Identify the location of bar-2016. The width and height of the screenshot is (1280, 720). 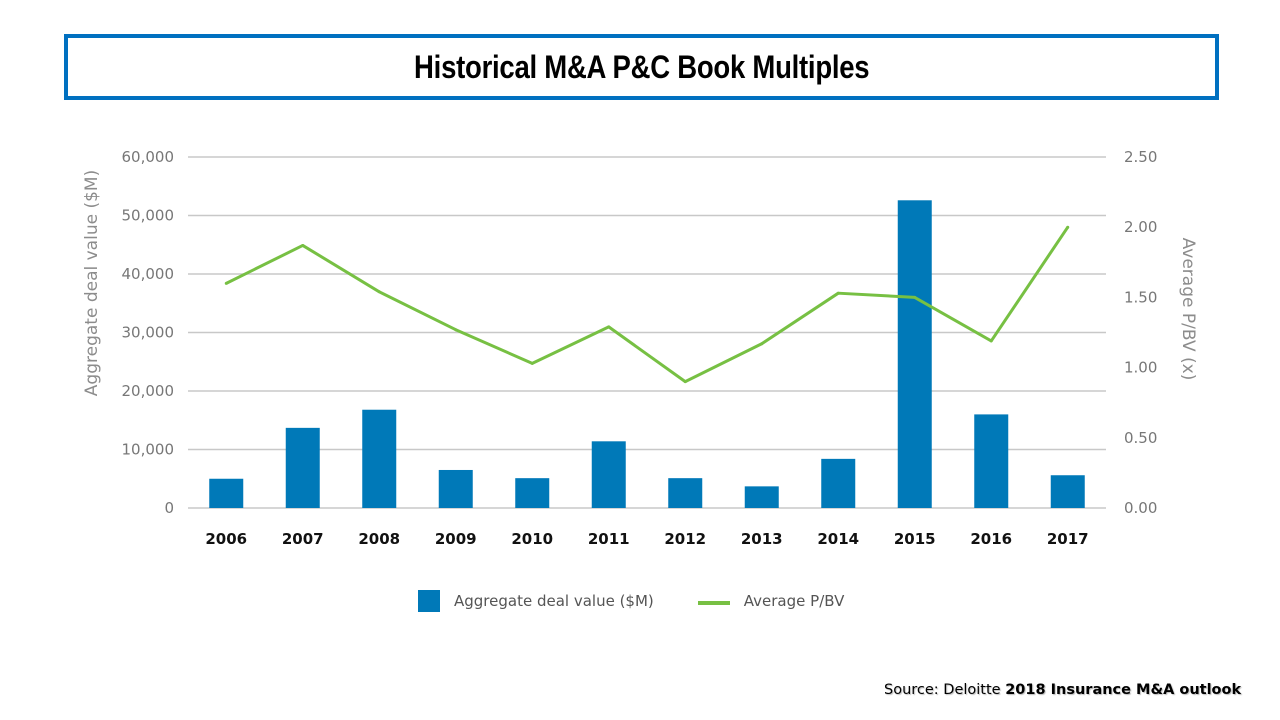
(991, 461).